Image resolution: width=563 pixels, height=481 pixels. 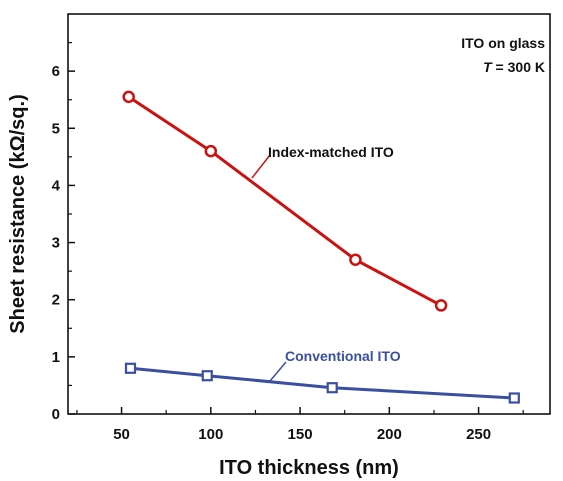 I want to click on y-tick-label: 3, so click(x=56, y=243).